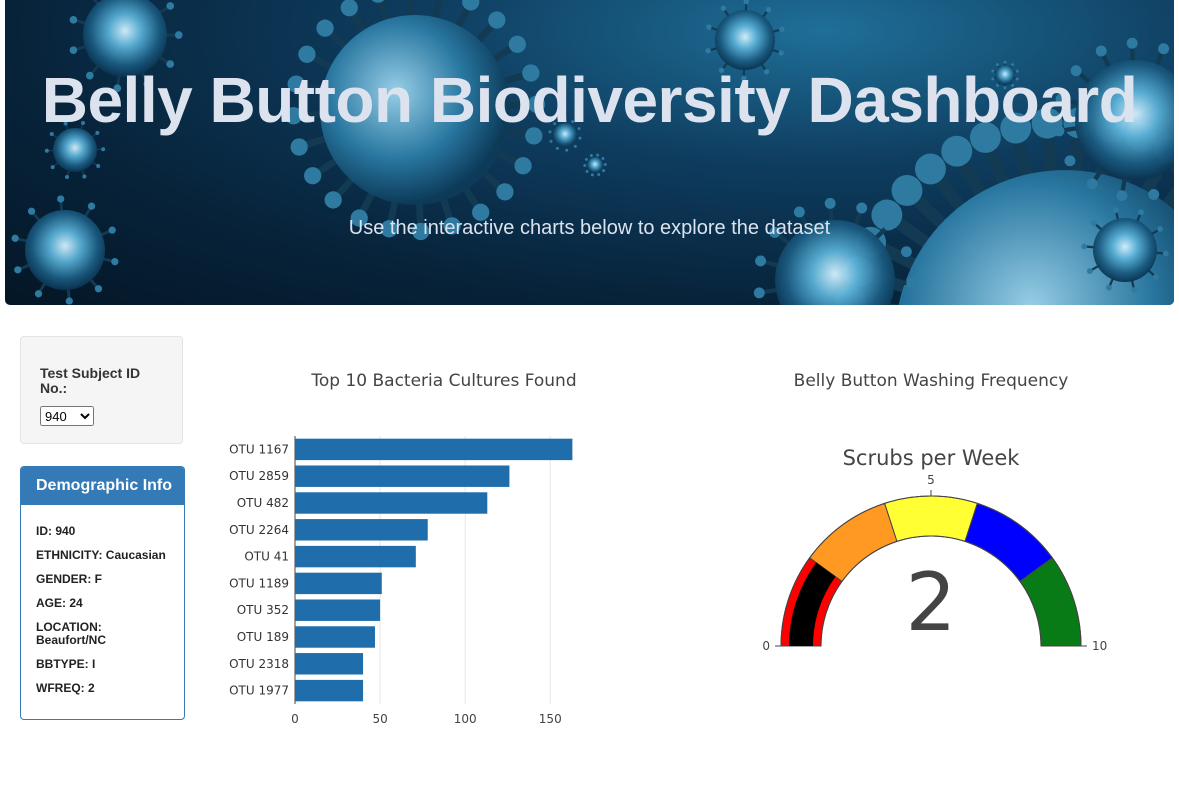 This screenshot has height=790, width=1179. What do you see at coordinates (329, 690) in the screenshot?
I see `bar-otu-1977` at bounding box center [329, 690].